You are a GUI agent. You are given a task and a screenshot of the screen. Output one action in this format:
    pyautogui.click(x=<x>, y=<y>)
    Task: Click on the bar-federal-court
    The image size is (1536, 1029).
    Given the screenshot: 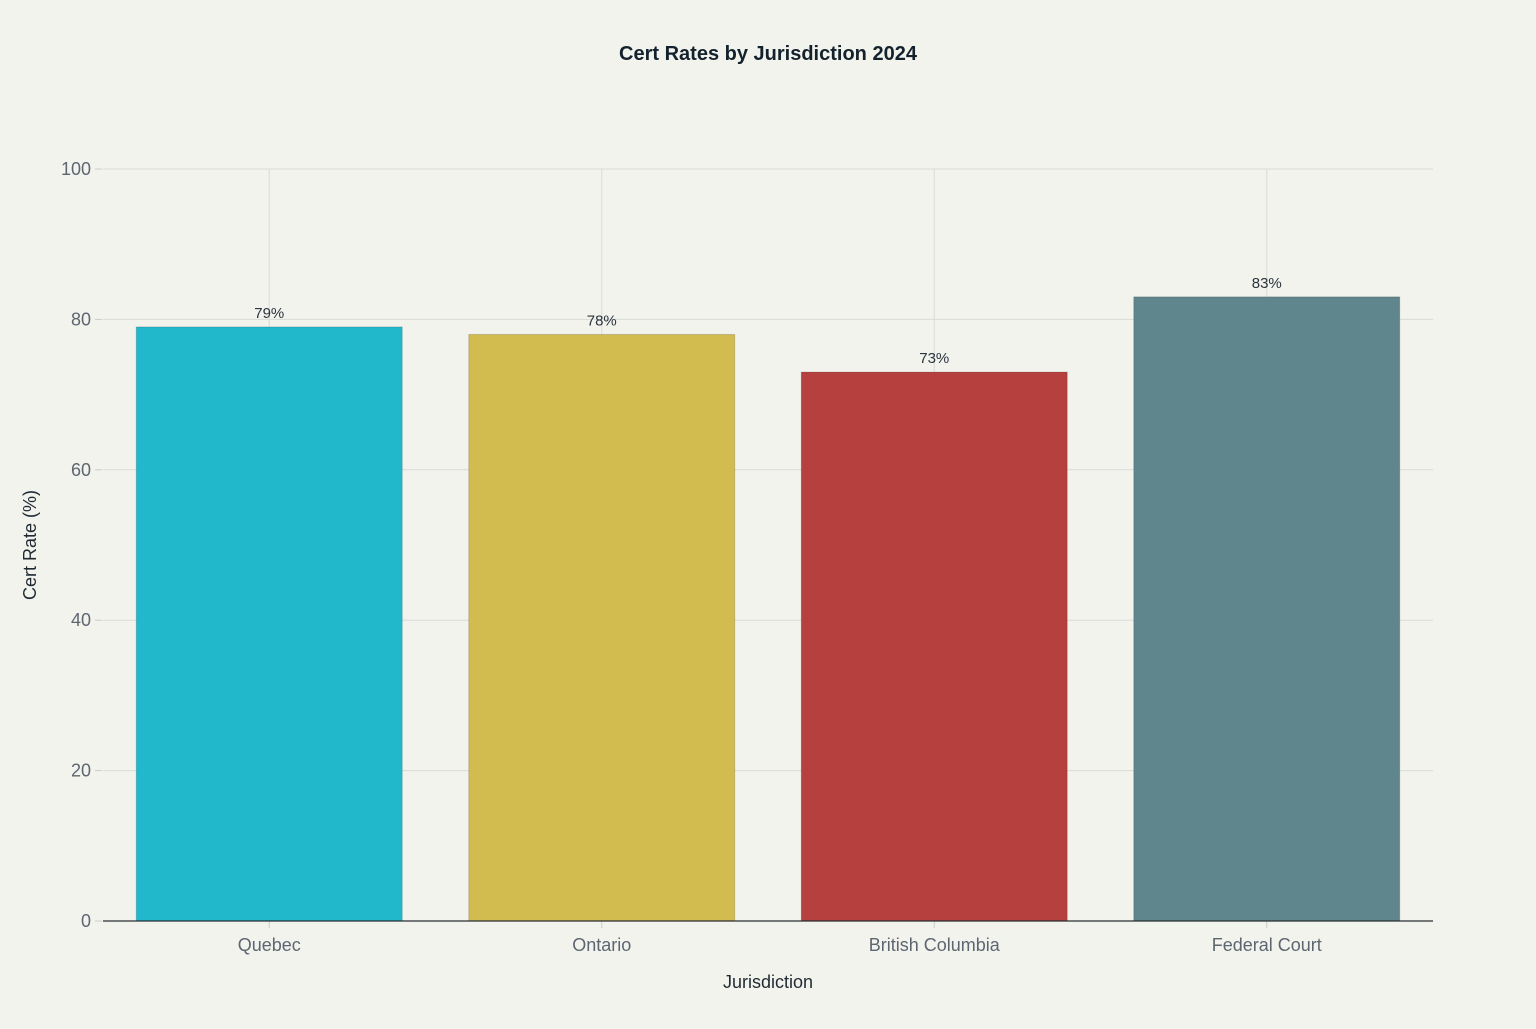 What is the action you would take?
    pyautogui.click(x=1267, y=609)
    